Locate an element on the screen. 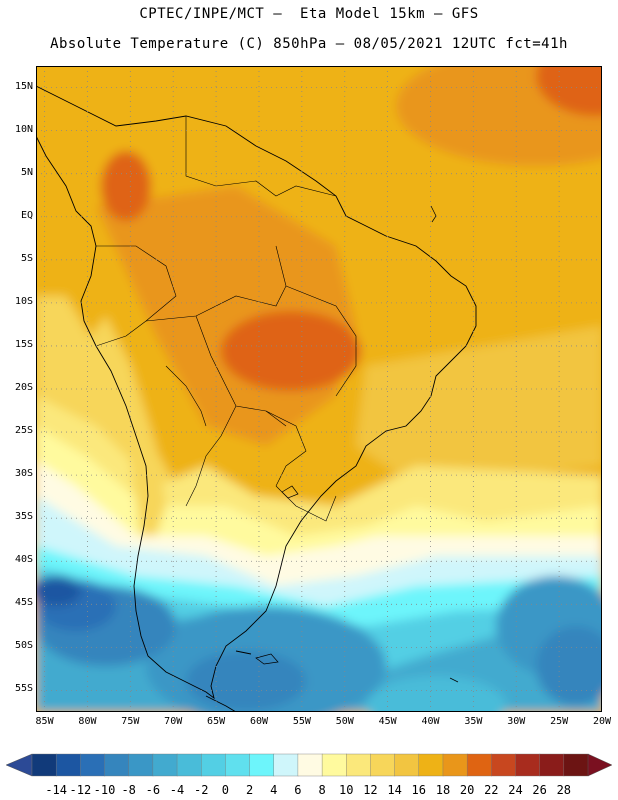 The height and width of the screenshot is (800, 618). lon-tick-label: 60W is located at coordinates (258, 721).